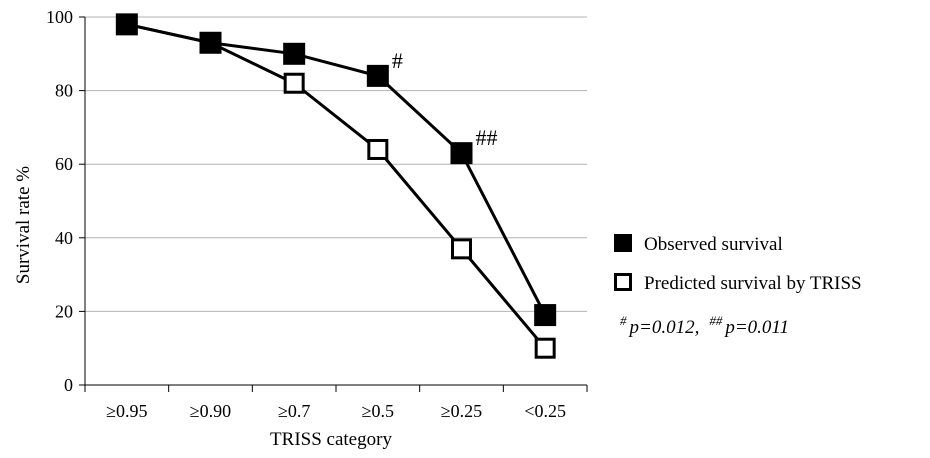 The image size is (930, 458). Describe the element at coordinates (336, 402) in the screenshot. I see `x-axis: ≥0.95 ≥0.90 ≥0.7 ≥0.5 ≥0.25 <0.25` at that location.